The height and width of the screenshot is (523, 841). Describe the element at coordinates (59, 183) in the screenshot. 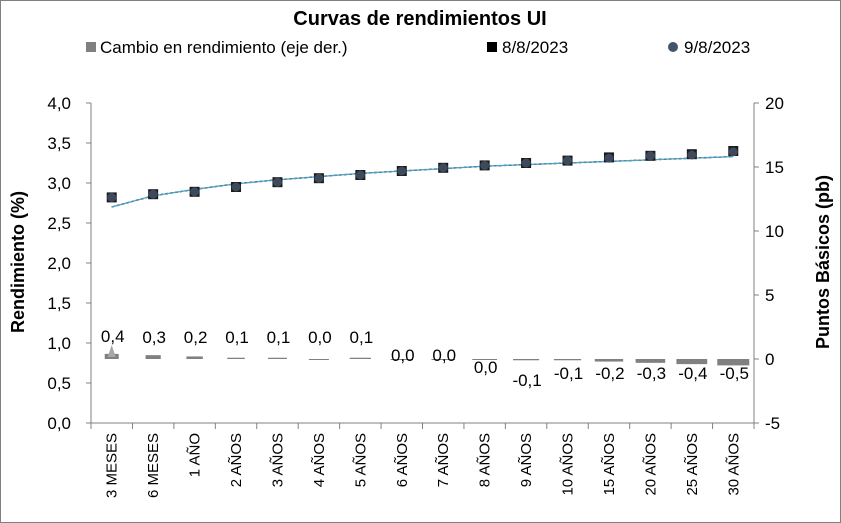

I see `y-tick-label: 3,0` at that location.